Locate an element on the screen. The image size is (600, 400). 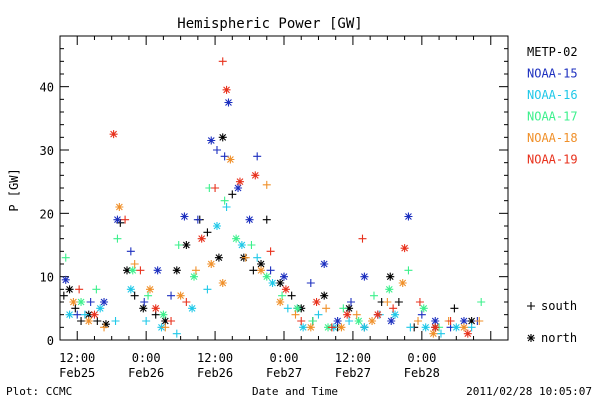
x-tick-date-label: Feb25 is located at coordinates (77, 373).